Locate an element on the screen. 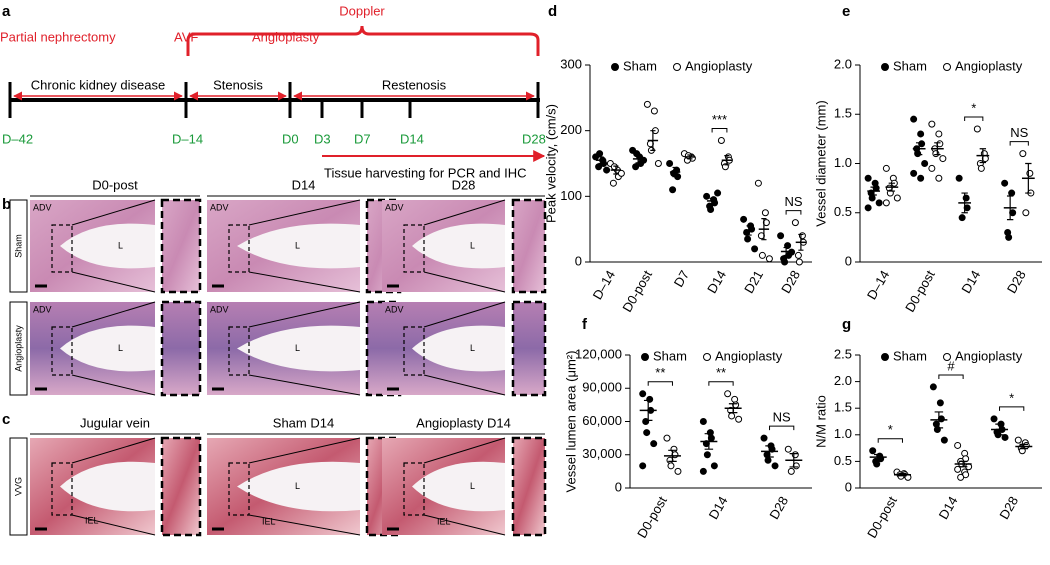 The height and width of the screenshot is (565, 1050). significance-bracket is located at coordinates (721, 383).